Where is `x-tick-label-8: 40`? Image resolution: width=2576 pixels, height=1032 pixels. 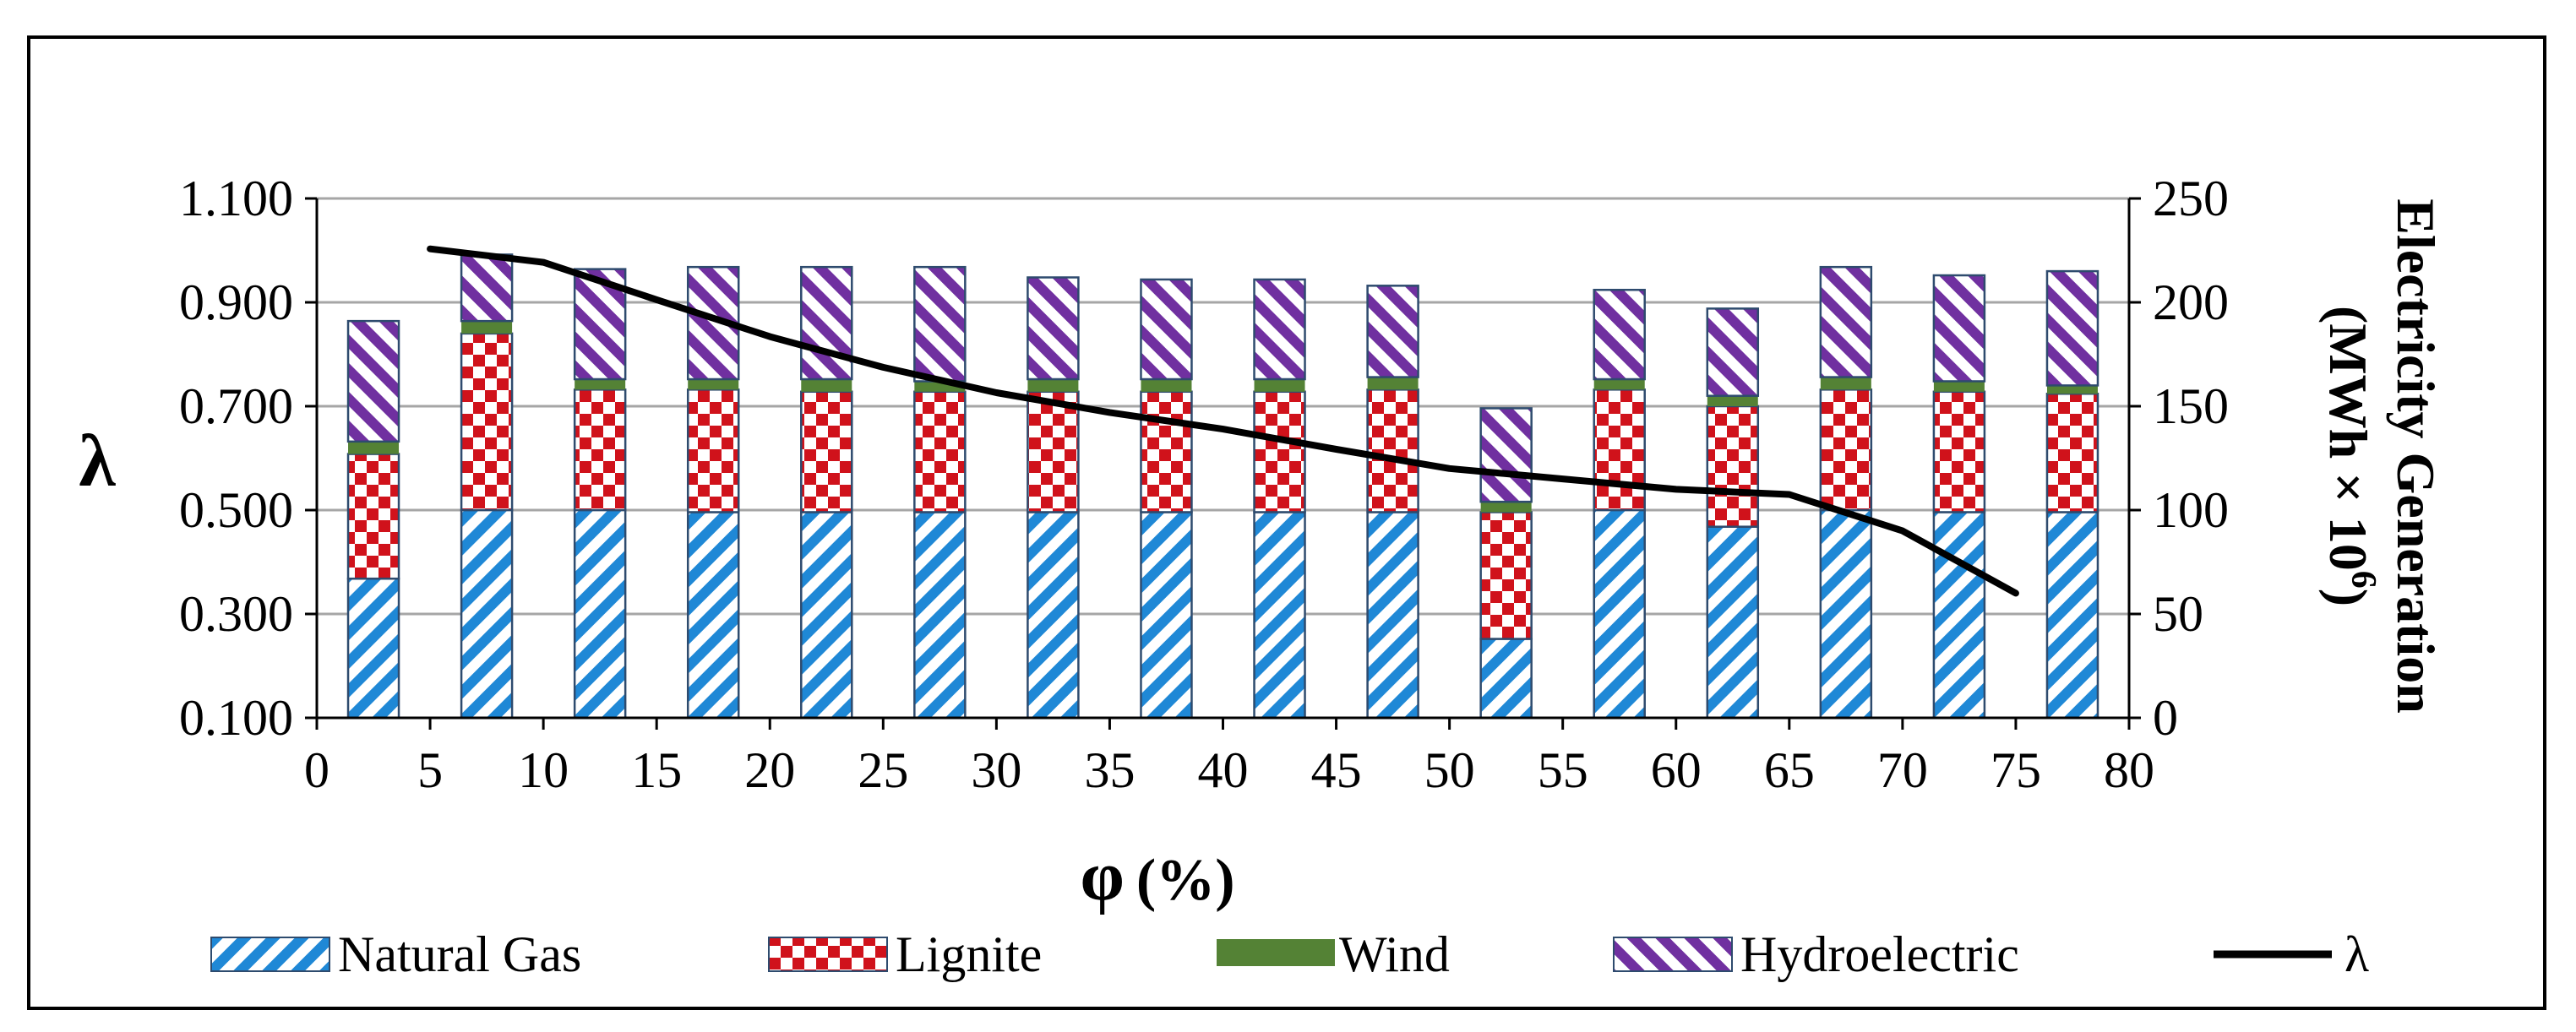
x-tick-label-8: 40 is located at coordinates (1223, 770).